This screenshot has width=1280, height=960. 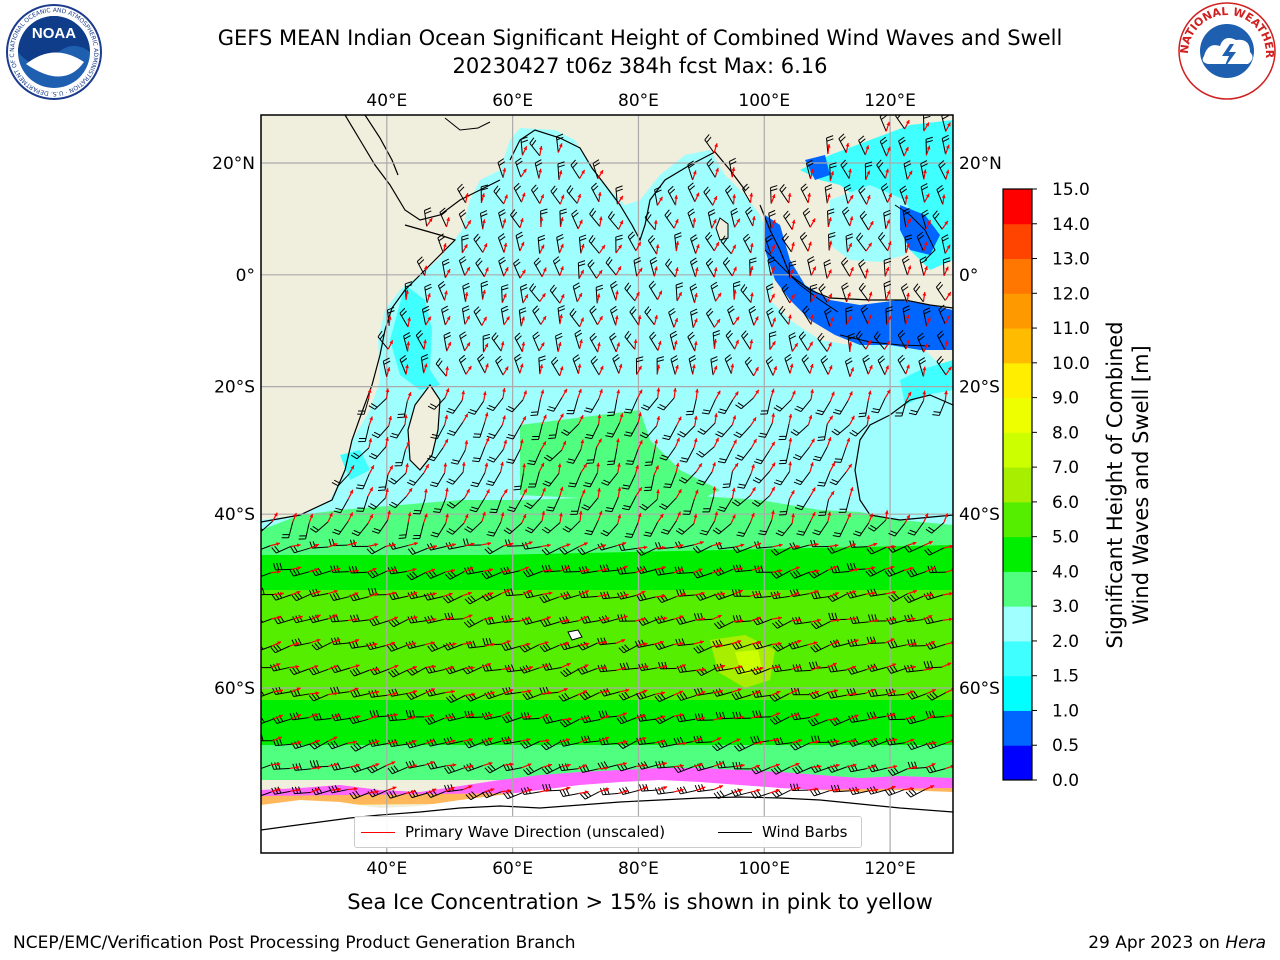 What do you see at coordinates (1154, 943) in the screenshot?
I see `date-text: 29 Apr 2023 on` at bounding box center [1154, 943].